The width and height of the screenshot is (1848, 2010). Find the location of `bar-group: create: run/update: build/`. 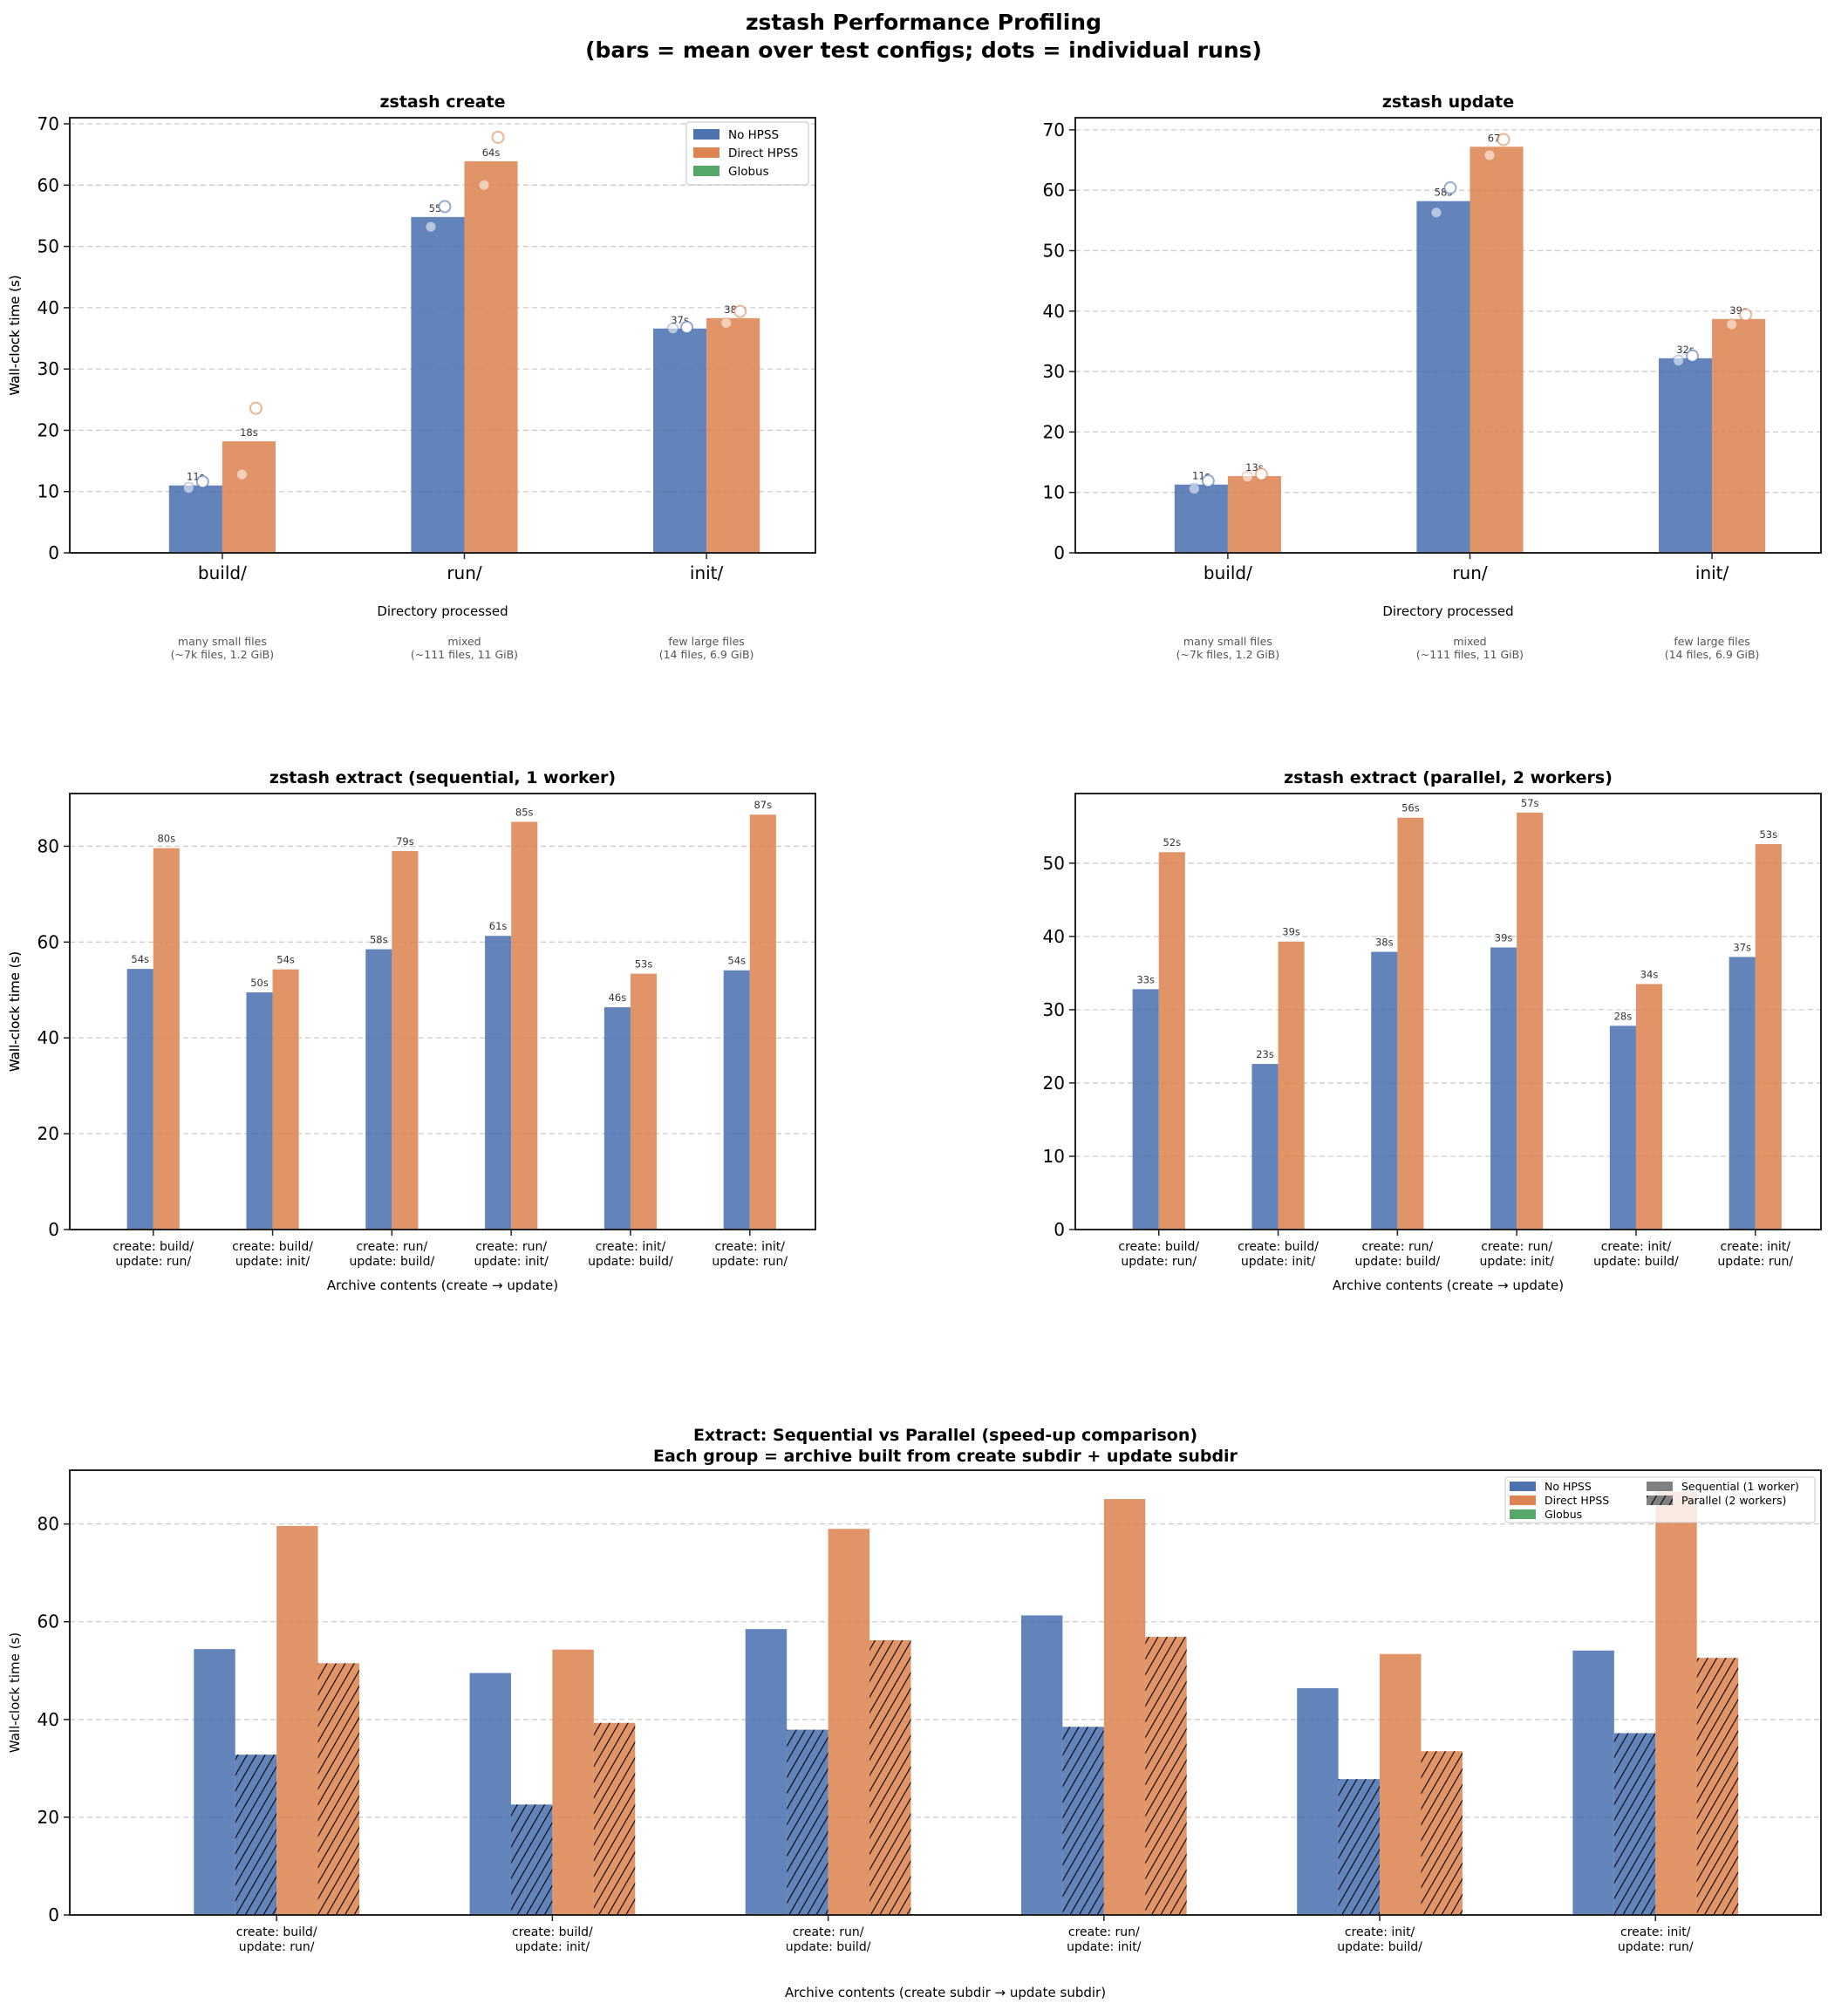

bar-group: create: run/update: build/ is located at coordinates (828, 1741).